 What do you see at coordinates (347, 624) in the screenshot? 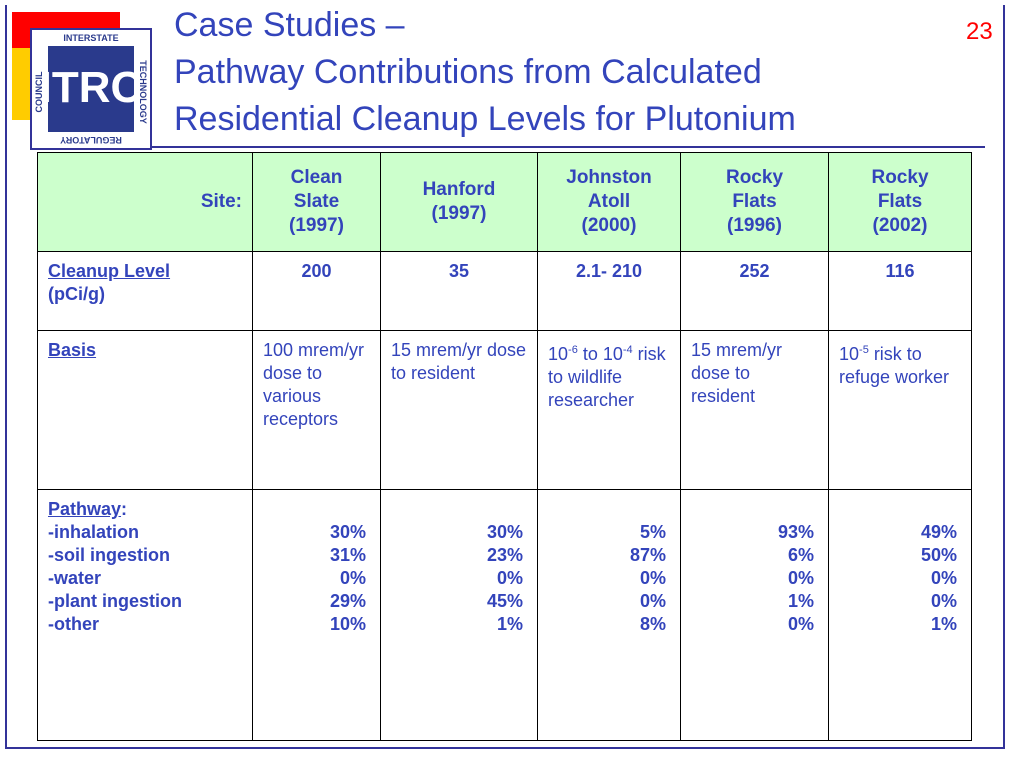
I see `pathway-value: 10%` at bounding box center [347, 624].